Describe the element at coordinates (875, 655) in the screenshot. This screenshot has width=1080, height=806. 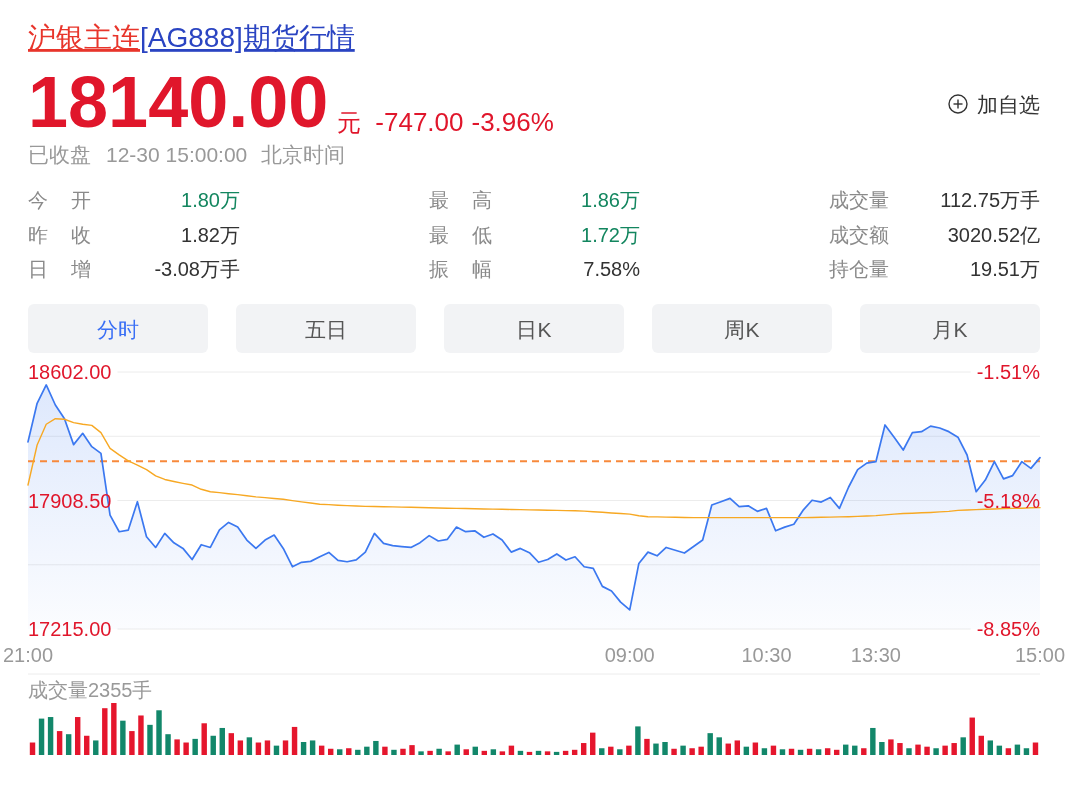
I see `x-tick-label: 13:30` at that location.